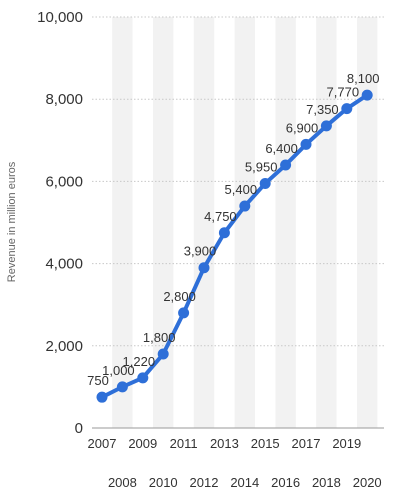  What do you see at coordinates (306, 443) in the screenshot?
I see `x-tick-label: 2017` at bounding box center [306, 443].